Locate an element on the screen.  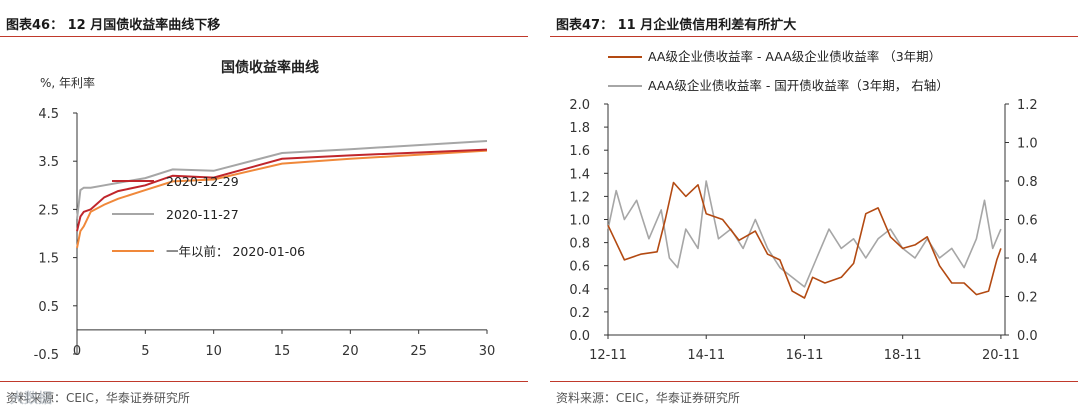
series-line-left is located at coordinates (804, 240).